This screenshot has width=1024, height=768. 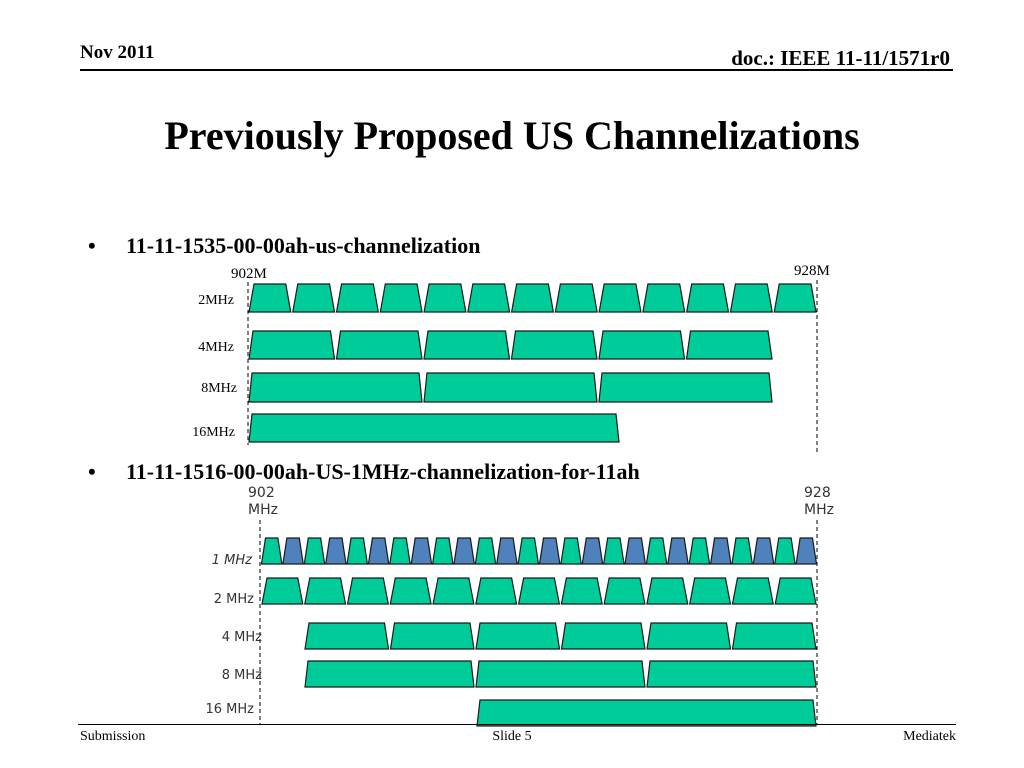 What do you see at coordinates (284, 246) in the screenshot?
I see `bullet-item: • 11-11-1535-00-00ah-us-channelization` at bounding box center [284, 246].